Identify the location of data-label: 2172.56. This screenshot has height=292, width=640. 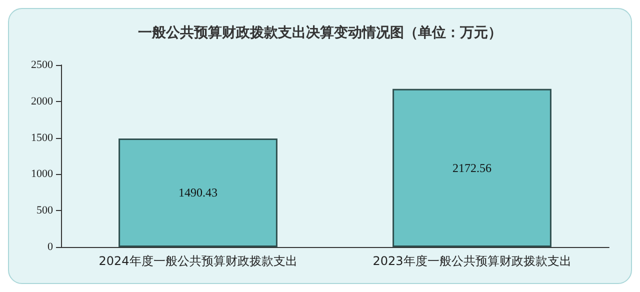
(472, 167).